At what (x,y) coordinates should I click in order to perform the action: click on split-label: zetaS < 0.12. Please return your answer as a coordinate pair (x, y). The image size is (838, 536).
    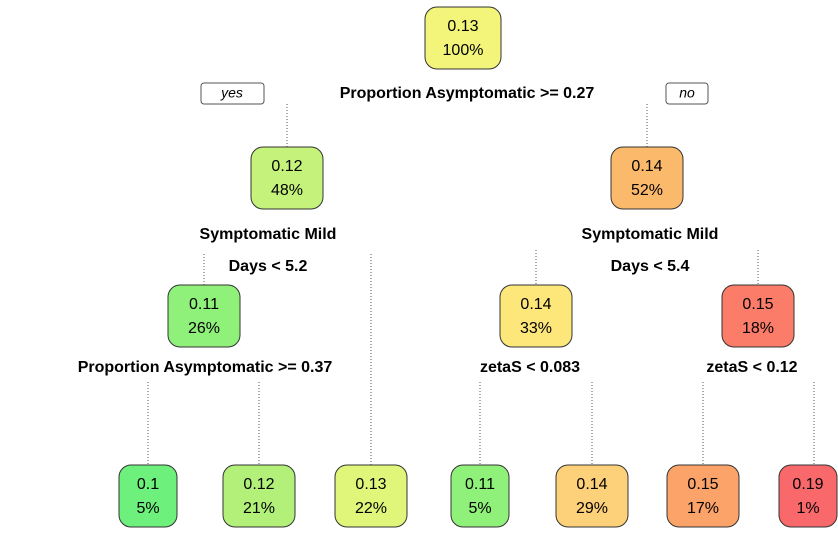
    Looking at the image, I should click on (751, 367).